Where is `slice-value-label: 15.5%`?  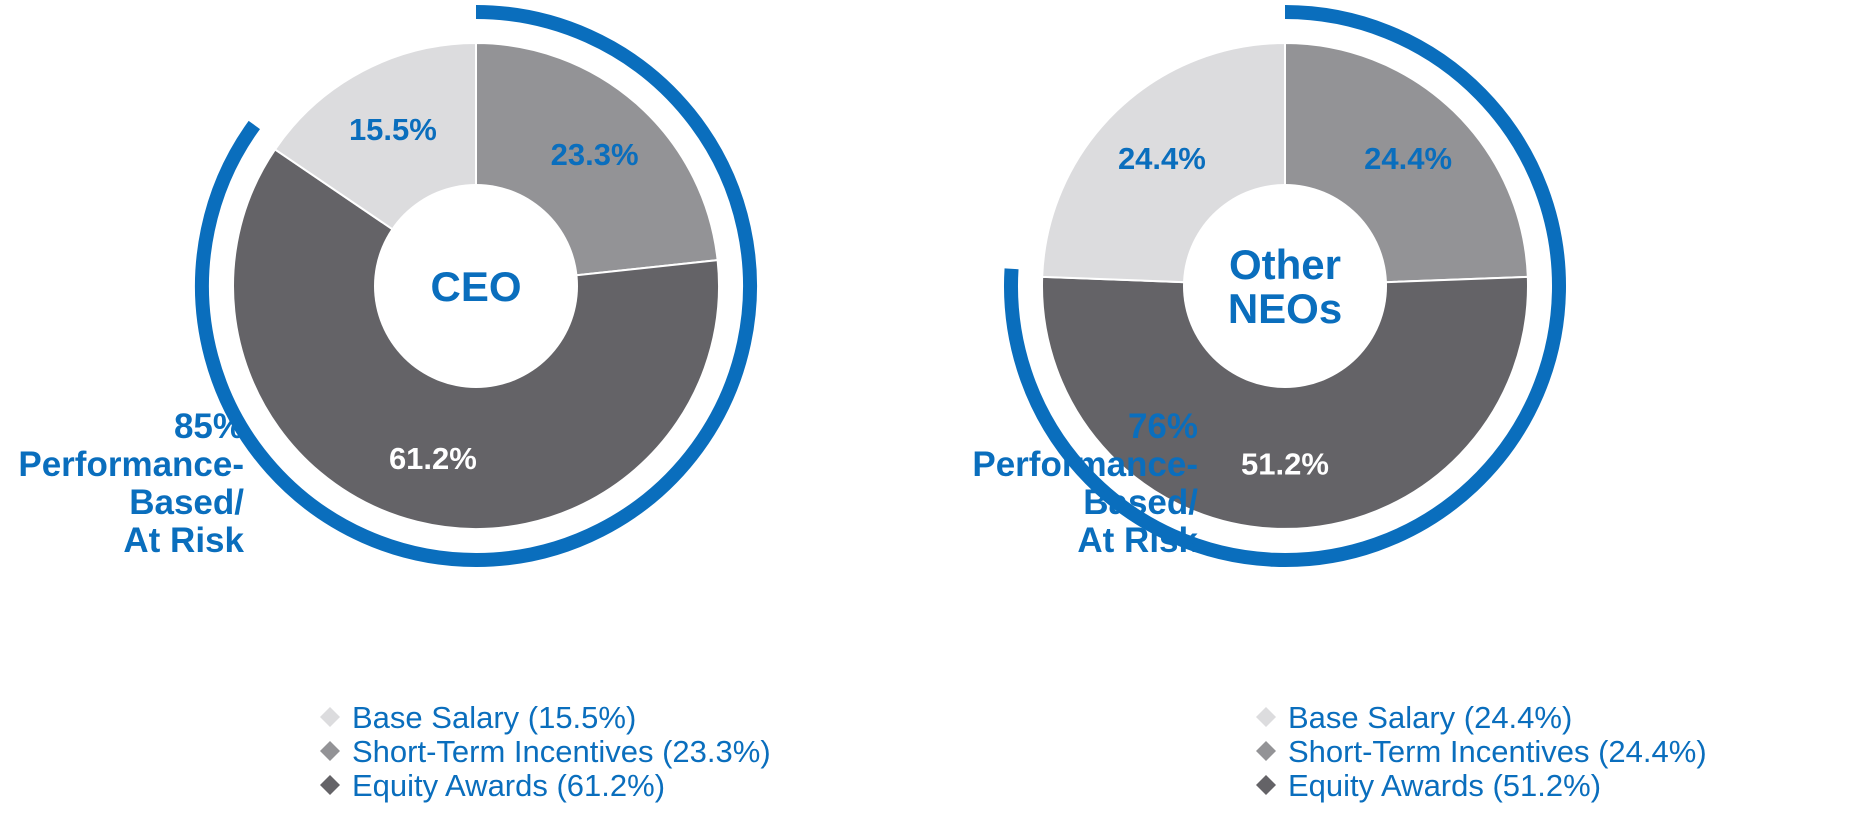 slice-value-label: 15.5% is located at coordinates (393, 129).